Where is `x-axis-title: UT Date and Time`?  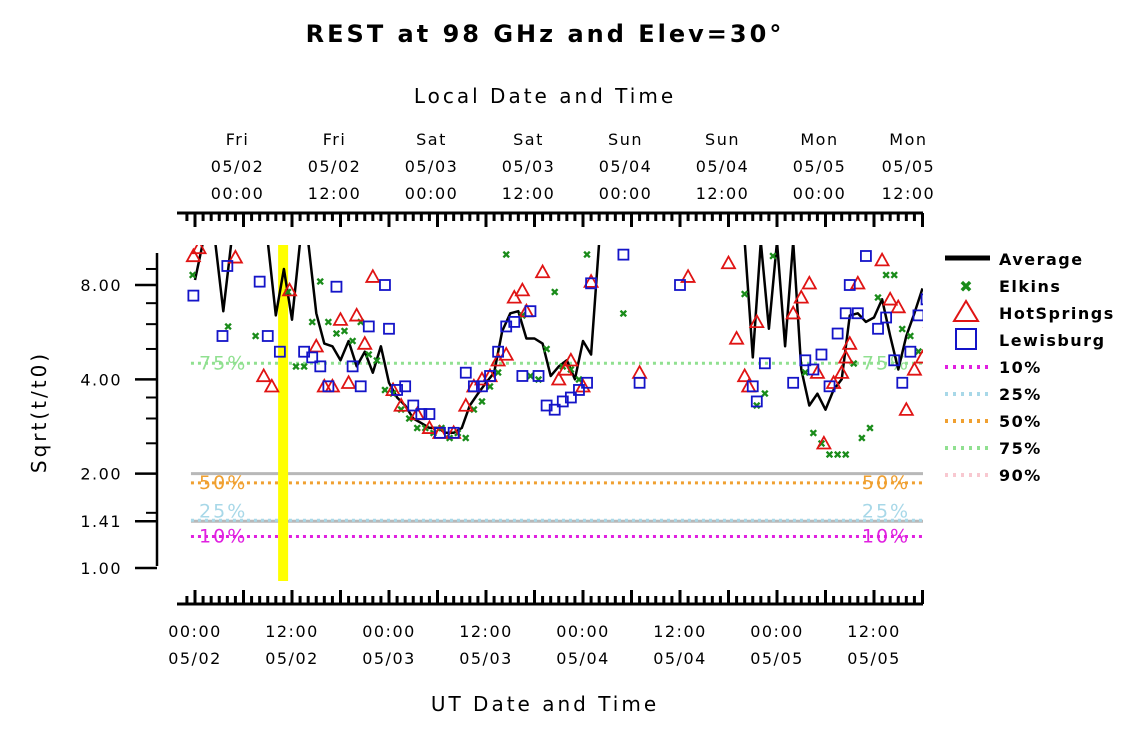
x-axis-title: UT Date and Time is located at coordinates (545, 704).